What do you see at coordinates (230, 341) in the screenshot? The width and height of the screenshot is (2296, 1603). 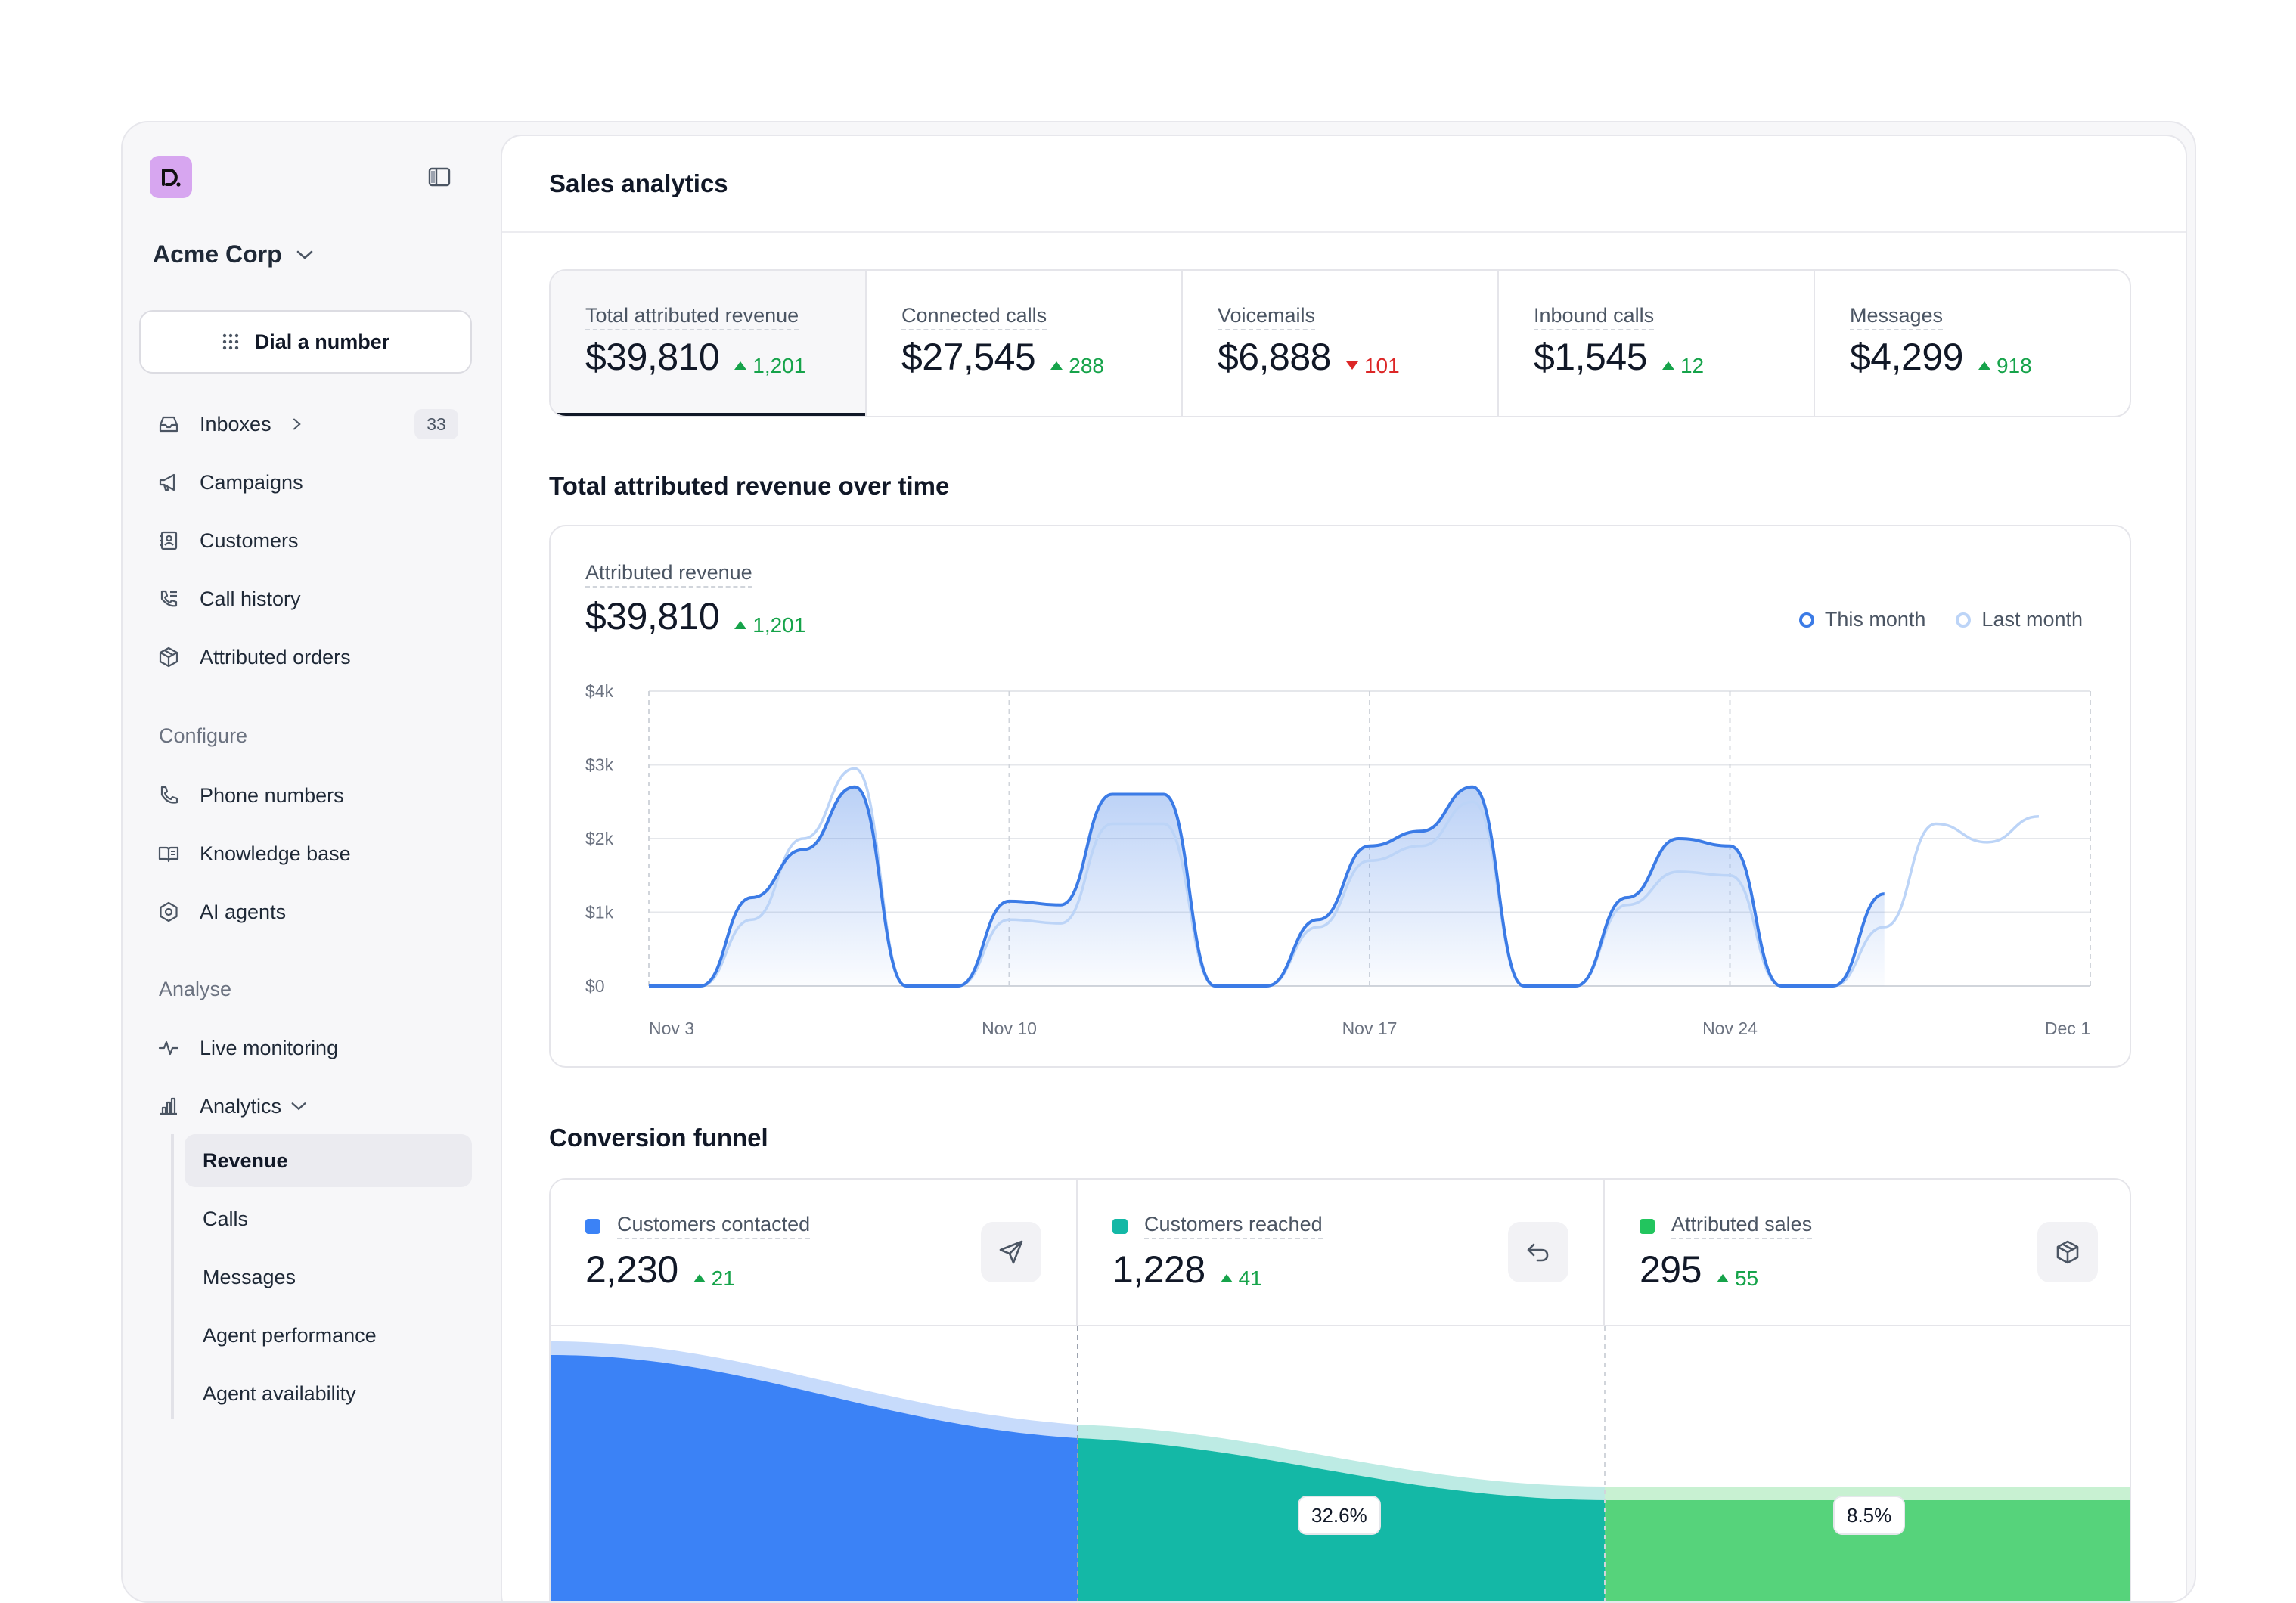 I see `dialpad-icon` at bounding box center [230, 341].